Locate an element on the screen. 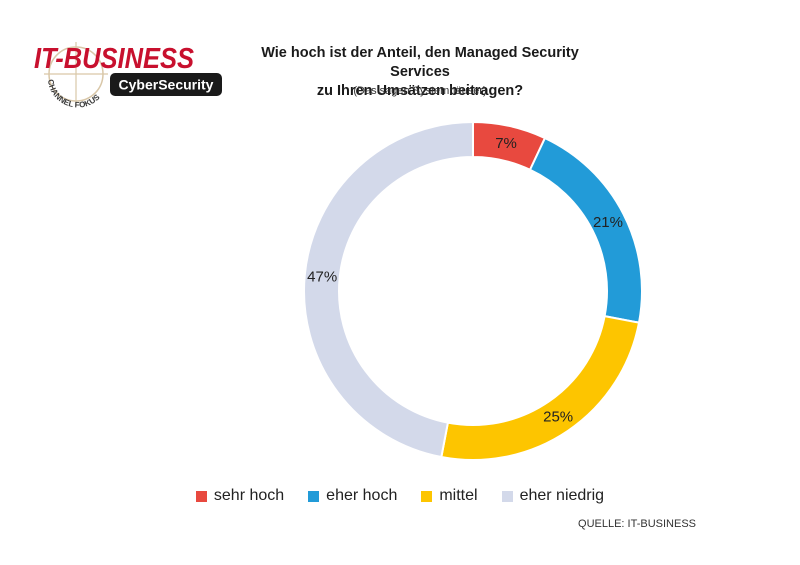  logo-badge: CyberSecurity is located at coordinates (166, 85).